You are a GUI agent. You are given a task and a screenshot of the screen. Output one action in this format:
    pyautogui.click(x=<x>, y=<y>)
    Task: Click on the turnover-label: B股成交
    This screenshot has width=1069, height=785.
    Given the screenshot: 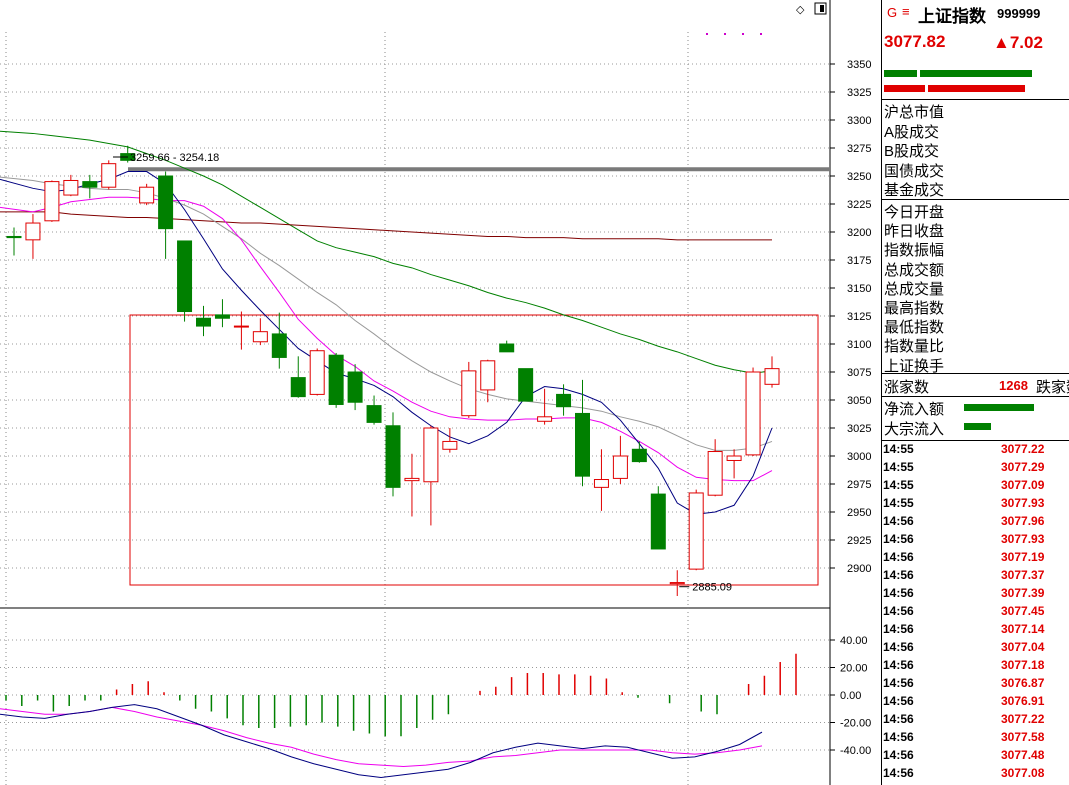 What is the action you would take?
    pyautogui.click(x=912, y=151)
    